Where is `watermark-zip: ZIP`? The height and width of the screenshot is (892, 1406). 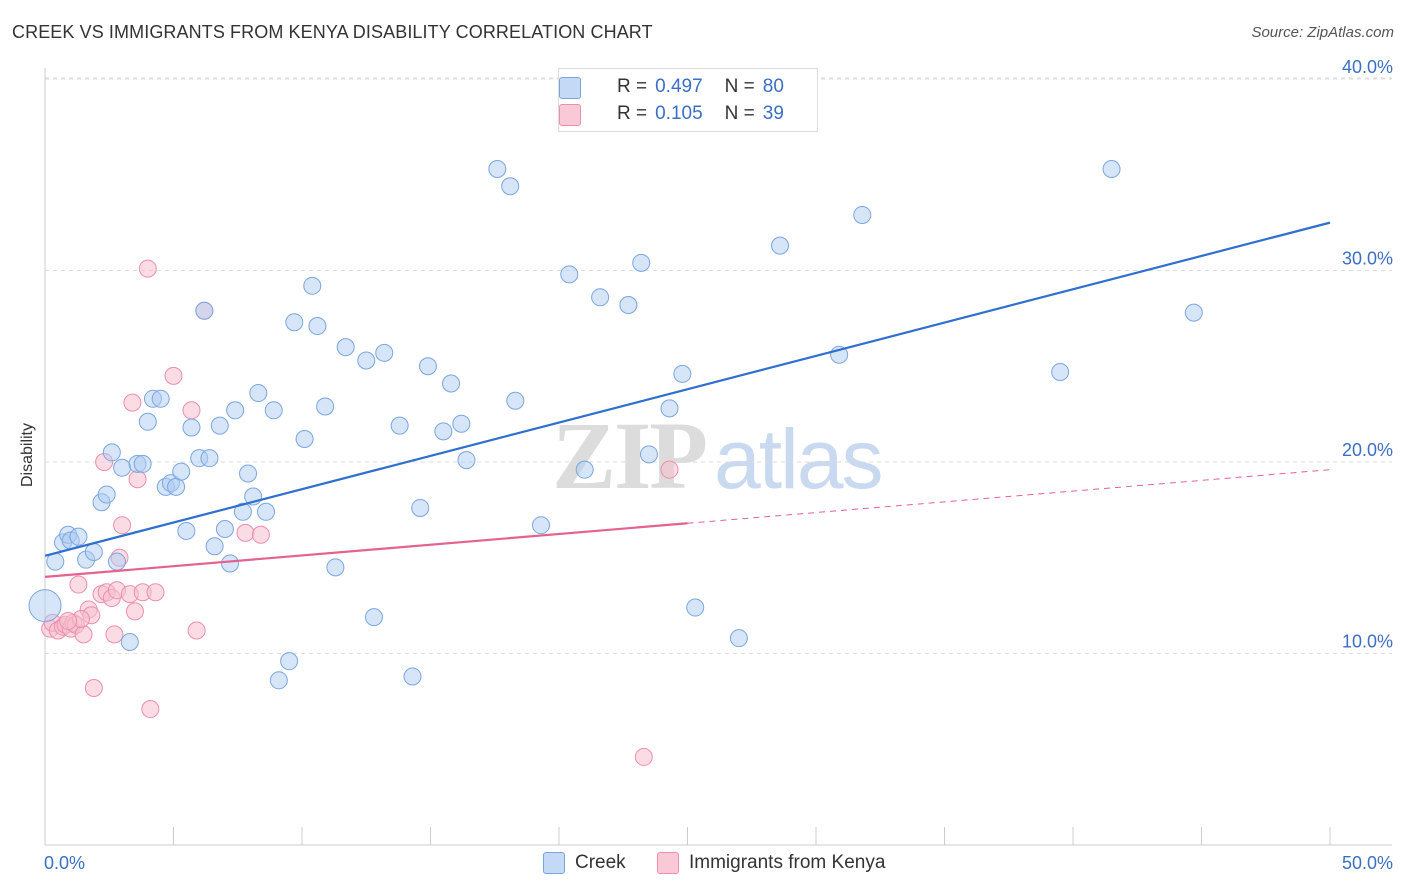
watermark-zip: ZIP is located at coordinates (630, 455).